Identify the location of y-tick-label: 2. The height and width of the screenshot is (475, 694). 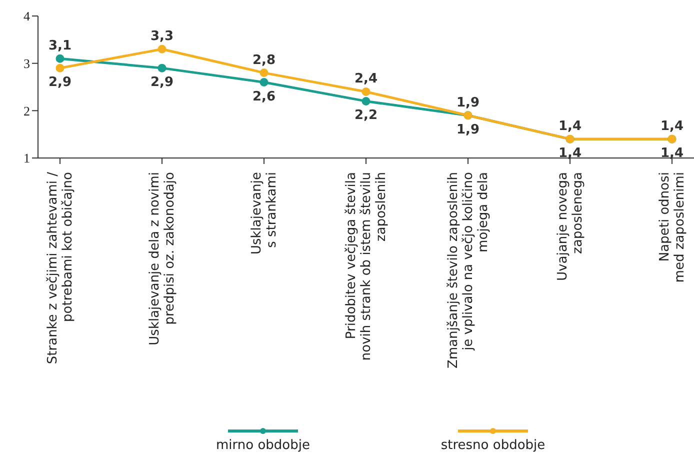
(27, 110).